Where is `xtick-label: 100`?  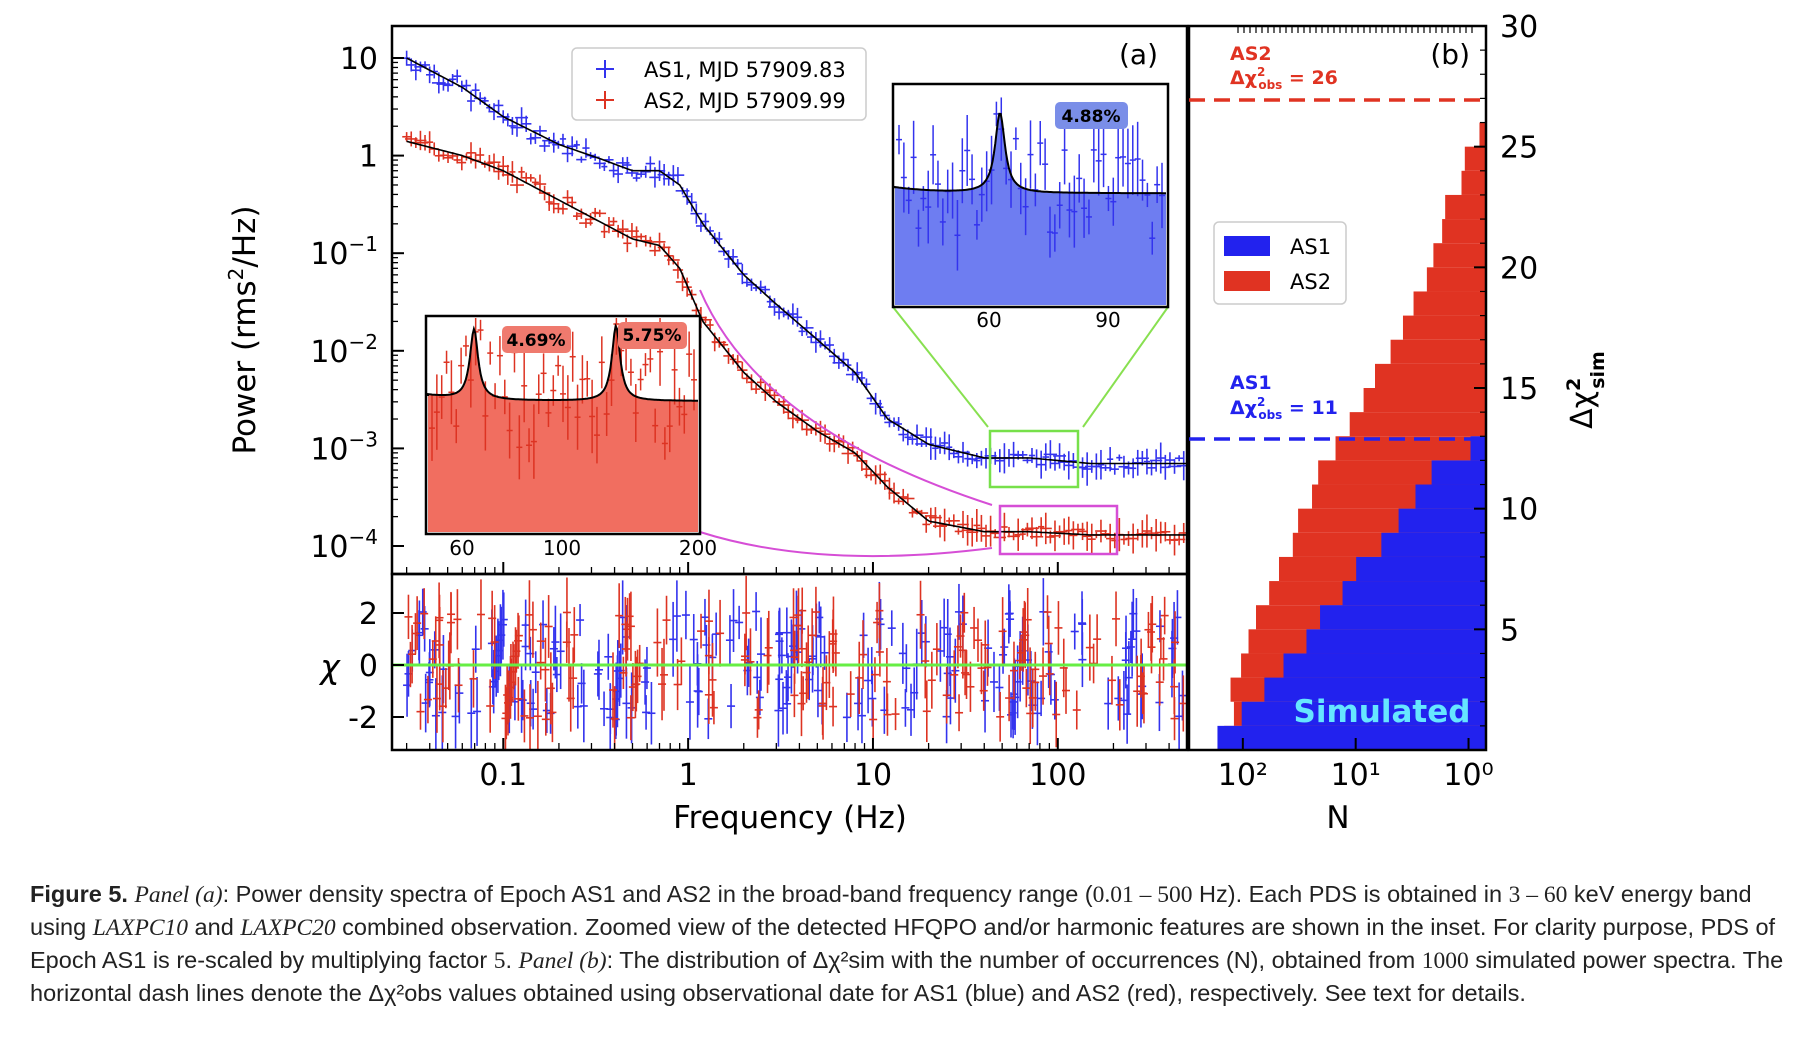 xtick-label: 100 is located at coordinates (1057, 775).